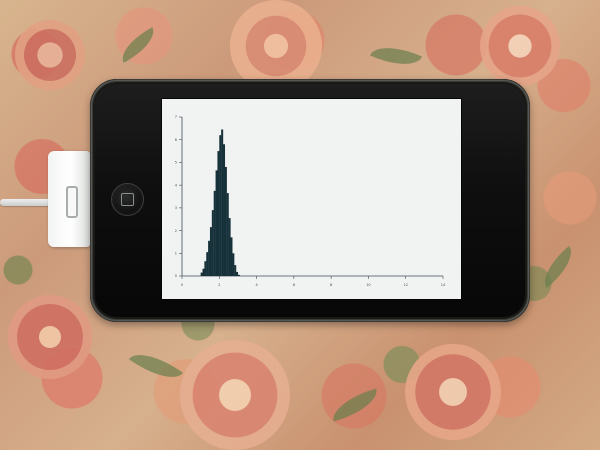 The height and width of the screenshot is (450, 600). What do you see at coordinates (331, 285) in the screenshot?
I see `x-axis-tick-label: 8` at bounding box center [331, 285].